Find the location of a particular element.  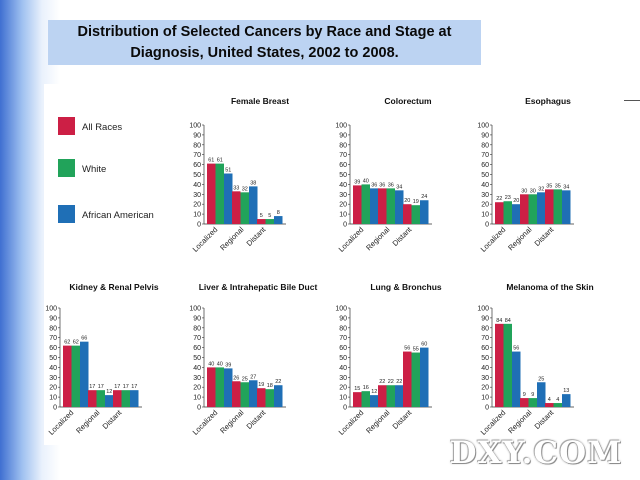

y-tick-label: 70 is located at coordinates (485, 155).